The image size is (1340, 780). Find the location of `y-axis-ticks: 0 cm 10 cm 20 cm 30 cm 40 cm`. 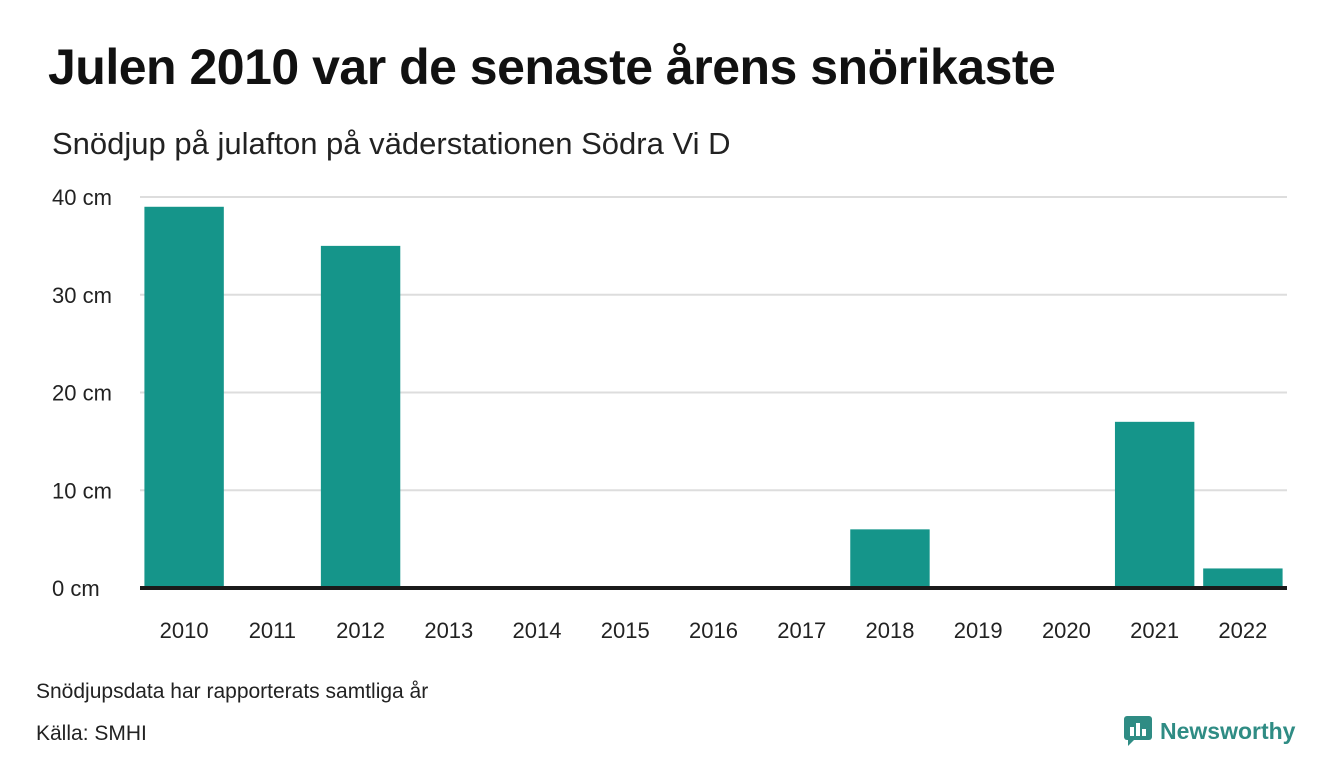

y-axis-ticks: 0 cm 10 cm 20 cm 30 cm 40 cm is located at coordinates (82, 393).